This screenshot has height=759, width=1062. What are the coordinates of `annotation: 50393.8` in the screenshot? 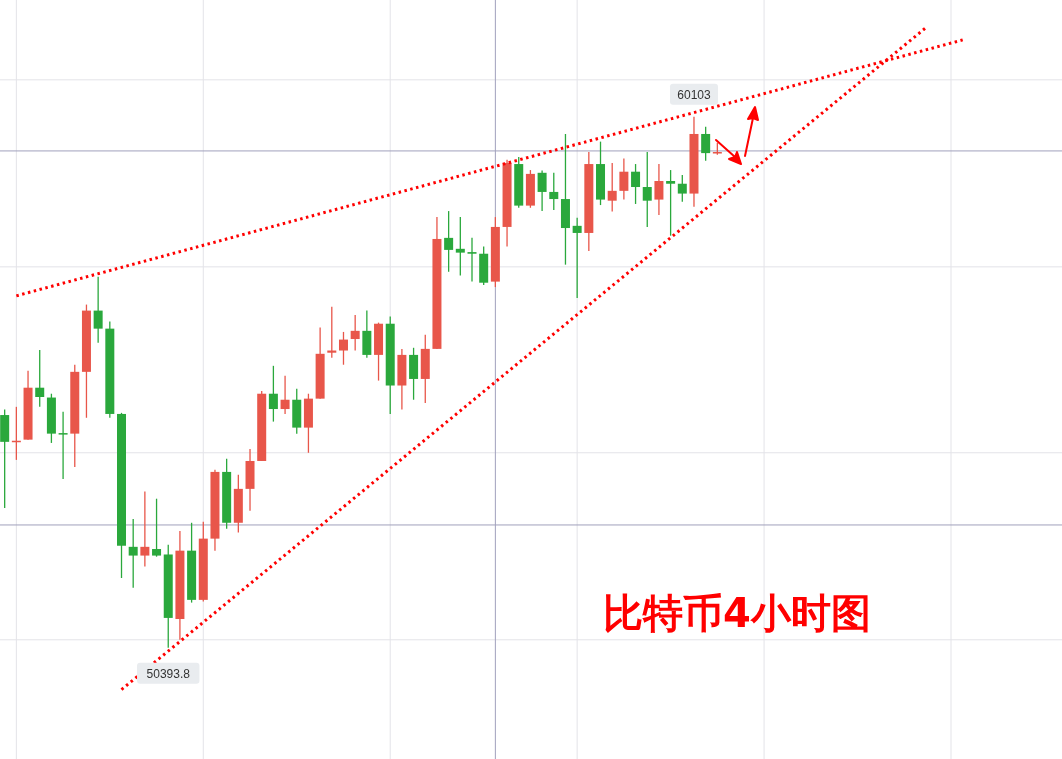 It's located at (168, 673).